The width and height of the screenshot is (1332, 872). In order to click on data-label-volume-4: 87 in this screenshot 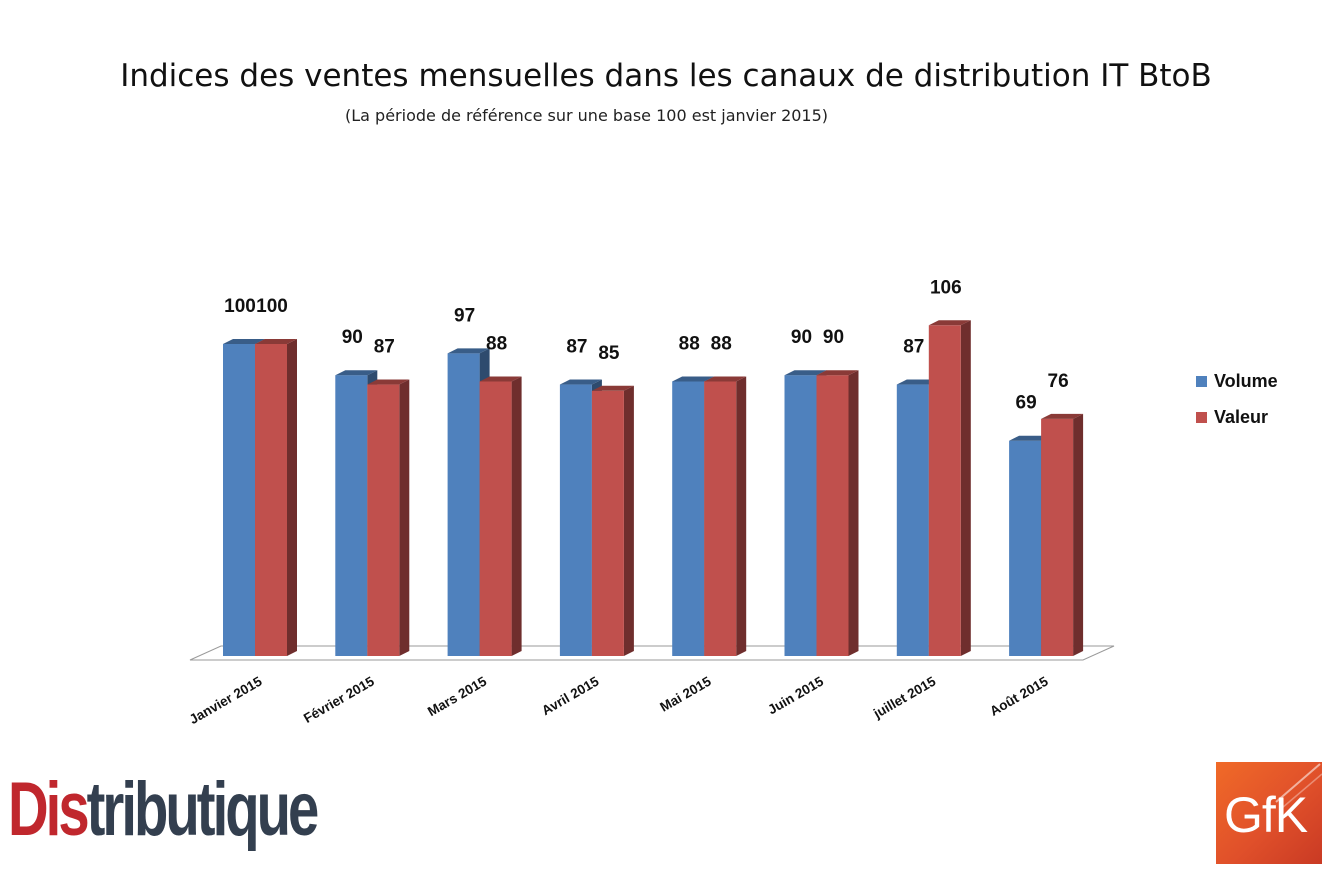, I will do `click(576, 347)`.